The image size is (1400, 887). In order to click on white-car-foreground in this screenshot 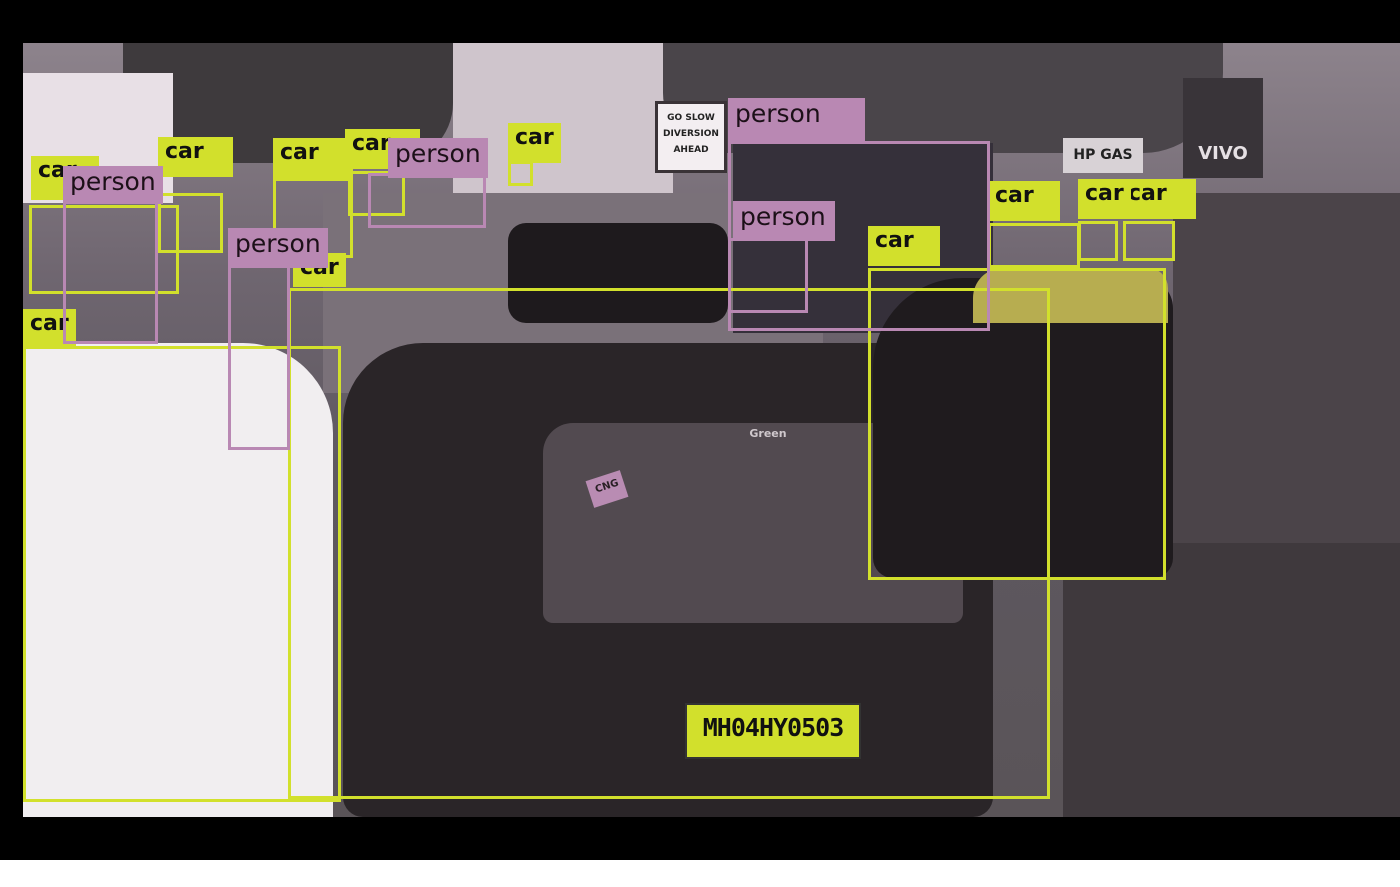, I will do `click(178, 580)`.